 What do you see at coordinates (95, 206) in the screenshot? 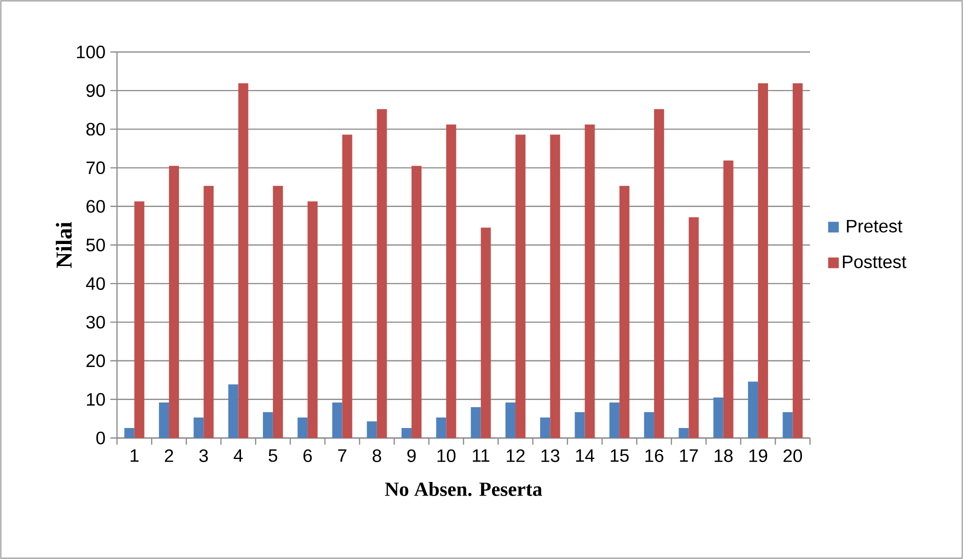
I see `y-tick-label: 60` at bounding box center [95, 206].